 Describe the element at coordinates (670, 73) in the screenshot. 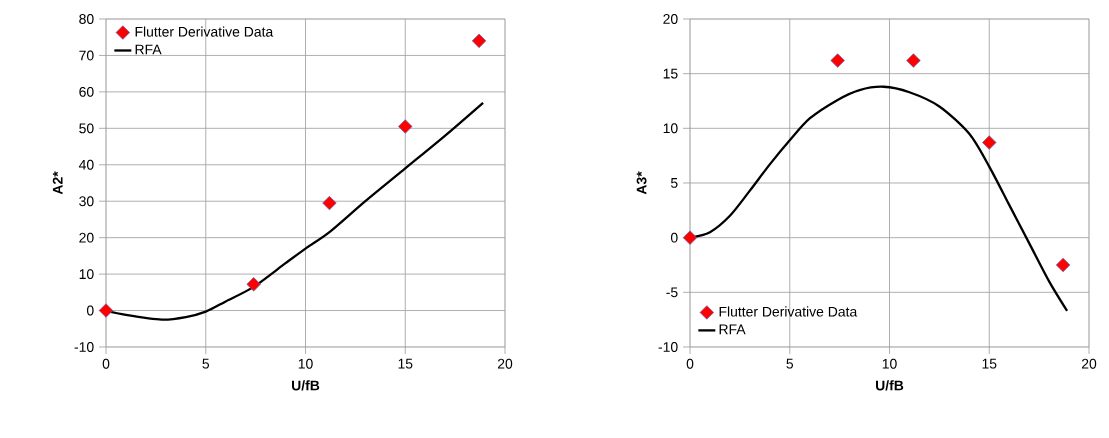

I see `y-tick-label: 15` at that location.